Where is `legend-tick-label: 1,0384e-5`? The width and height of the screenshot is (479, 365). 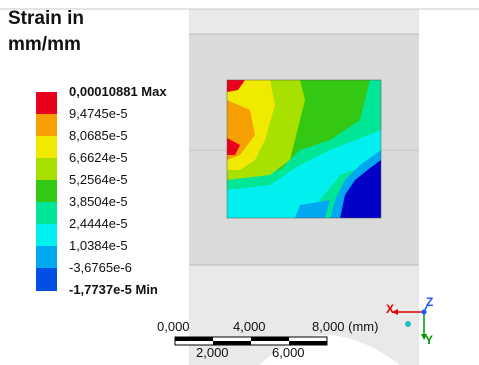
legend-tick-label: 1,0384e-5 is located at coordinates (98, 245).